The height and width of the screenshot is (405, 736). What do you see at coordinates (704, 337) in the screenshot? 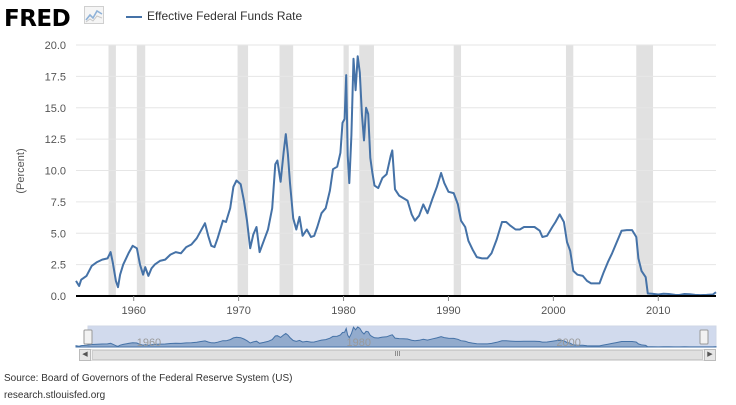
I see `navigator-handle-right` at bounding box center [704, 337].